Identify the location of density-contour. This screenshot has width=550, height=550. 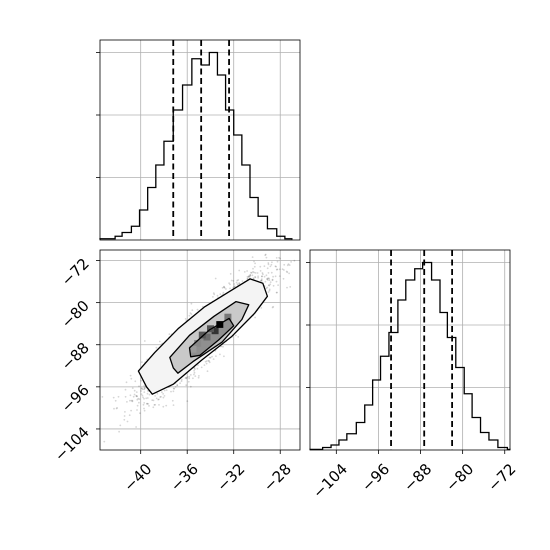
(209, 337).